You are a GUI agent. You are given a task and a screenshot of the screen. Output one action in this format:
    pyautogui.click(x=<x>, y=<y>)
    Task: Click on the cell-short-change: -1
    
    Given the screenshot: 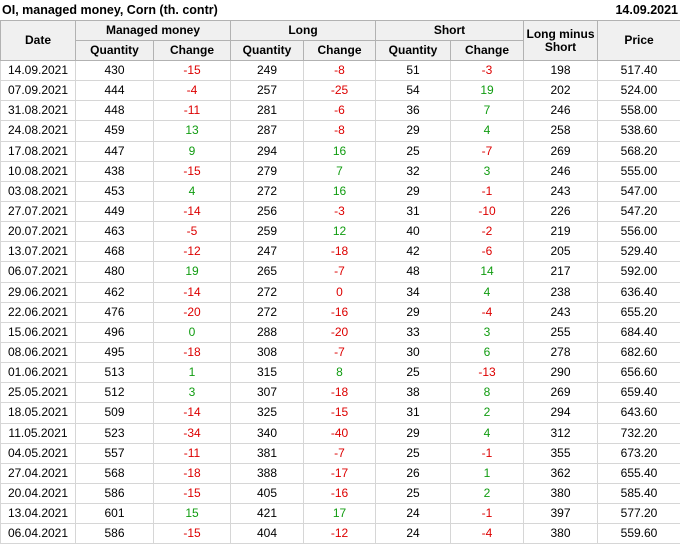 What is the action you would take?
    pyautogui.click(x=487, y=453)
    